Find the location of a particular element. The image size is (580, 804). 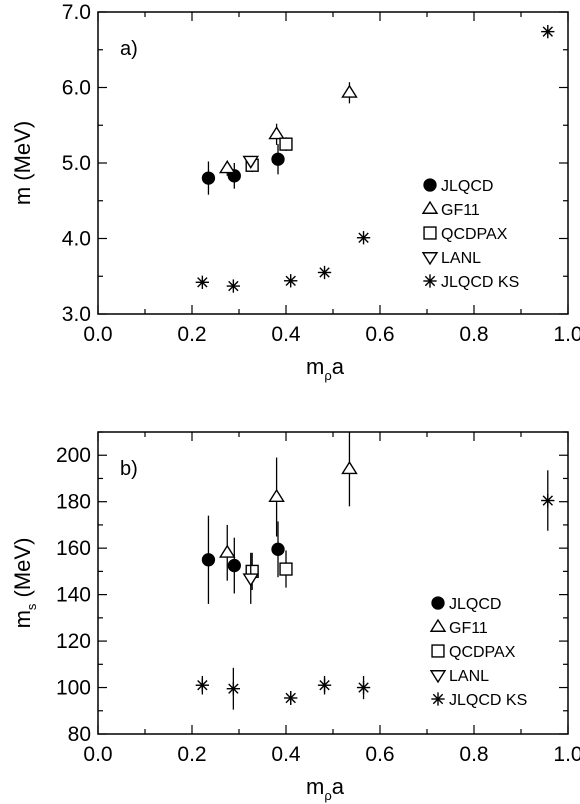

legend-item: JLQCD KS is located at coordinates (471, 282).